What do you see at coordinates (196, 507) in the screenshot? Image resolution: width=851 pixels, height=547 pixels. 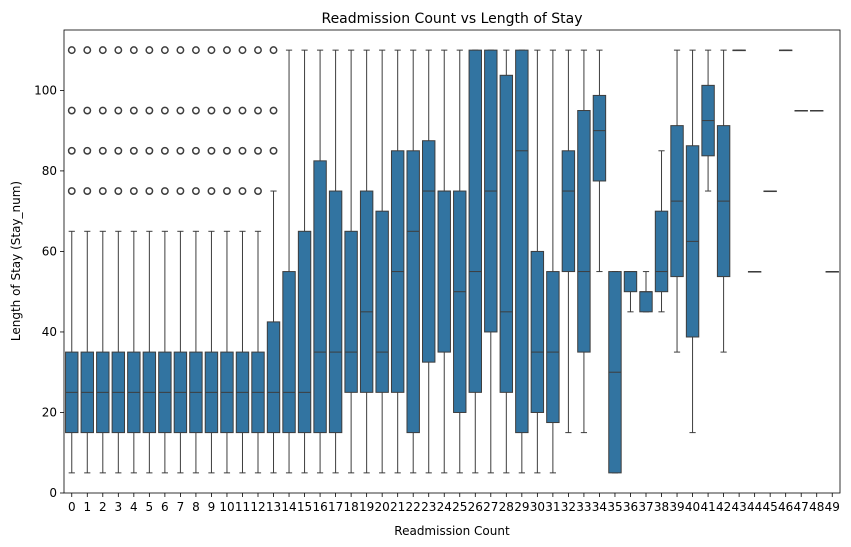 I see `x-tick-label: 8` at bounding box center [196, 507].